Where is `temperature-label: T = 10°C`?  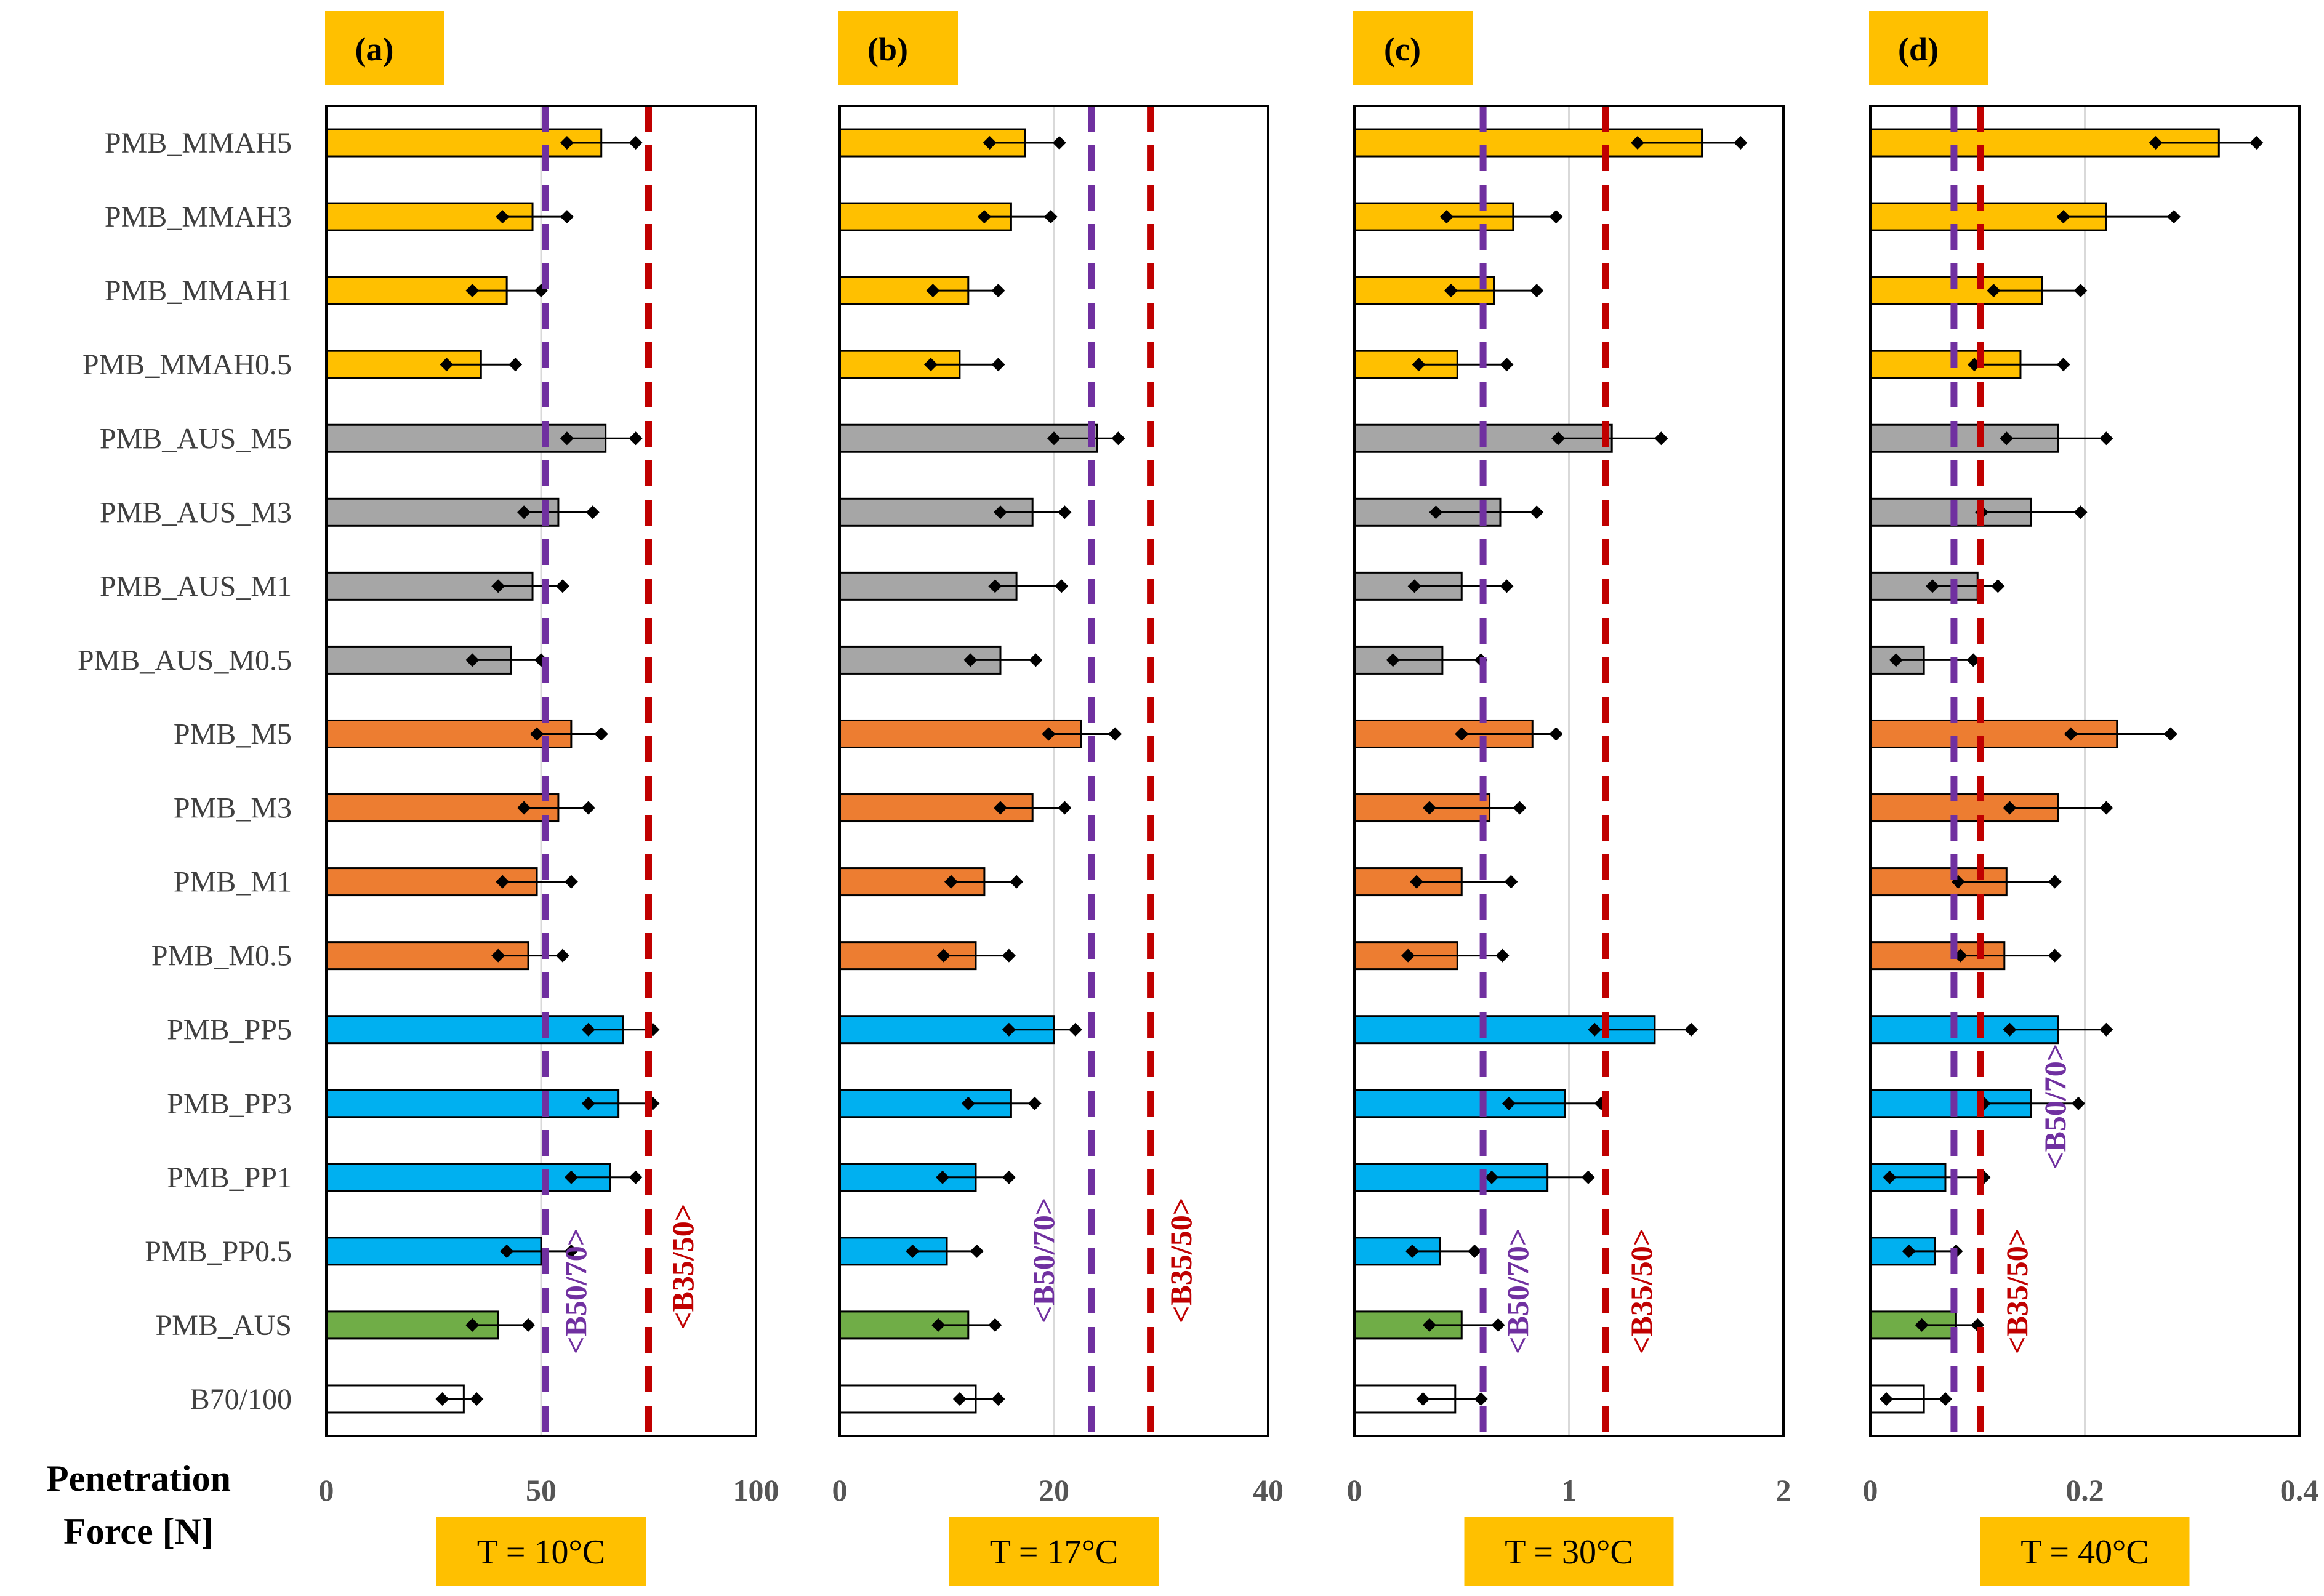 temperature-label: T = 10°C is located at coordinates (541, 1552).